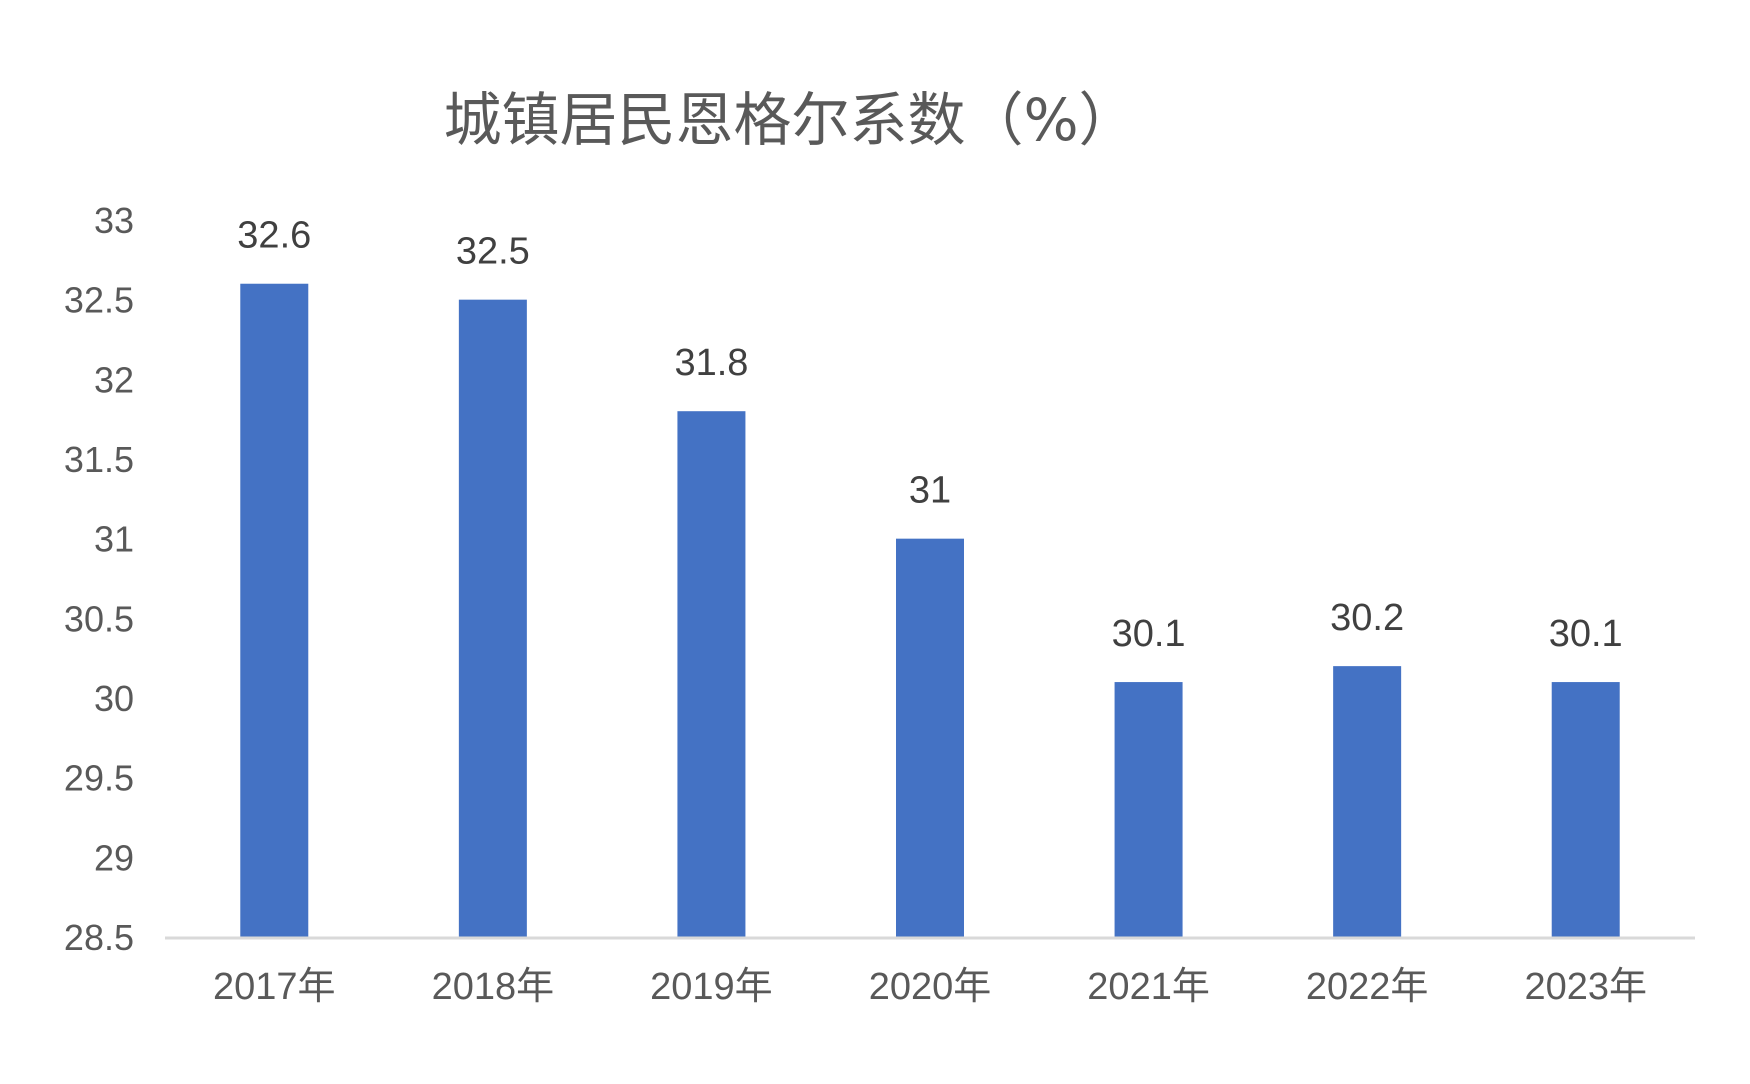 This screenshot has height=1084, width=1750. Describe the element at coordinates (99, 300) in the screenshot. I see `y-tick-label: 32.5` at that location.